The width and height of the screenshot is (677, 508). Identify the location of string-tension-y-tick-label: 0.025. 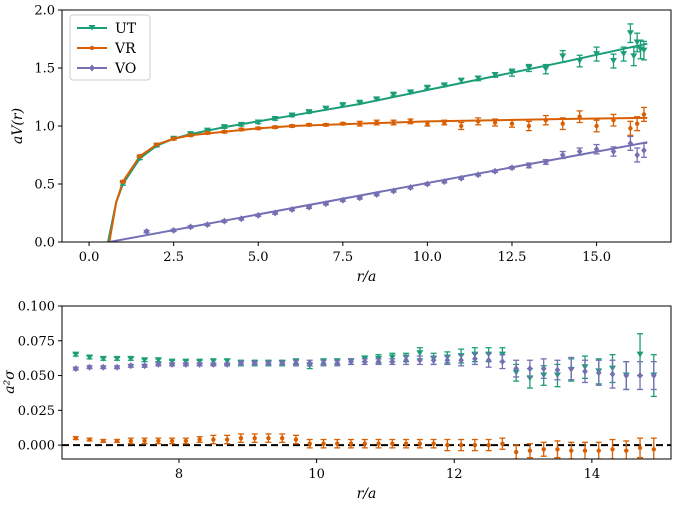
(36, 411).